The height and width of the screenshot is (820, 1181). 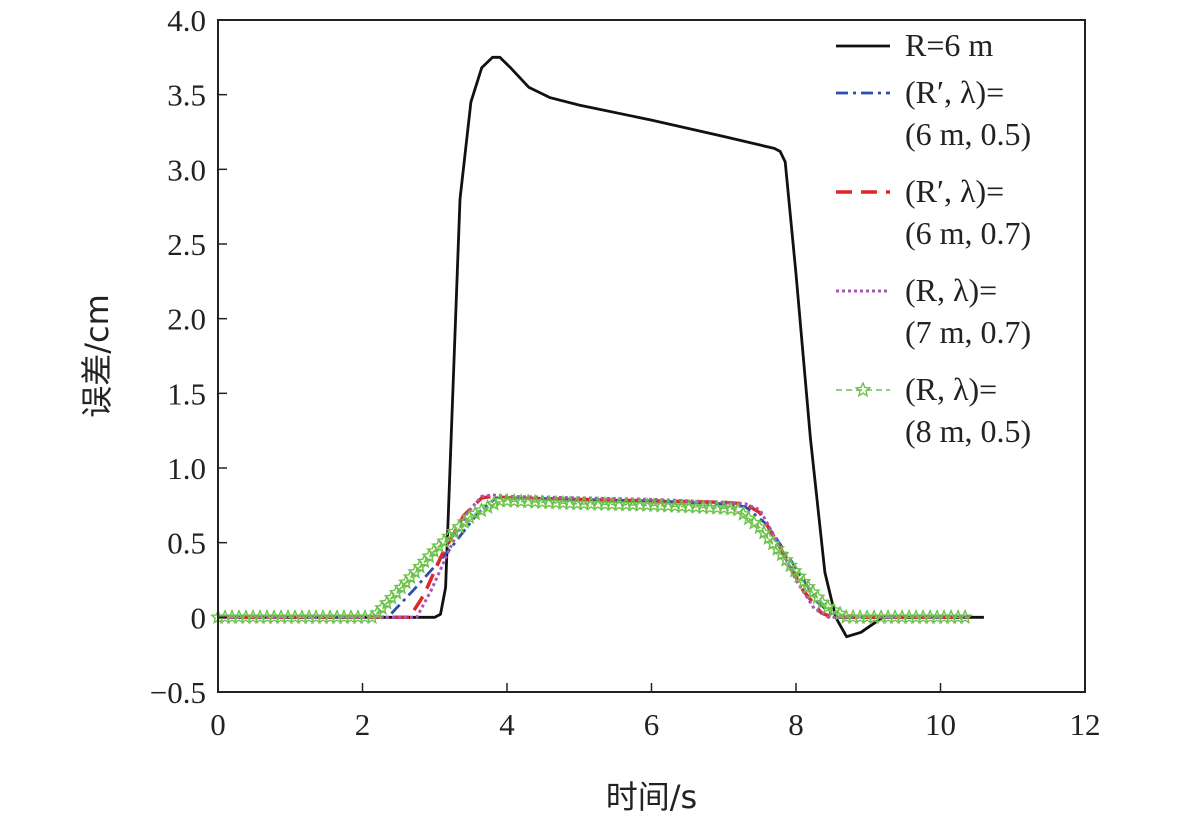 I want to click on legend-label: (8 m, 0.5), so click(x=968, y=431).